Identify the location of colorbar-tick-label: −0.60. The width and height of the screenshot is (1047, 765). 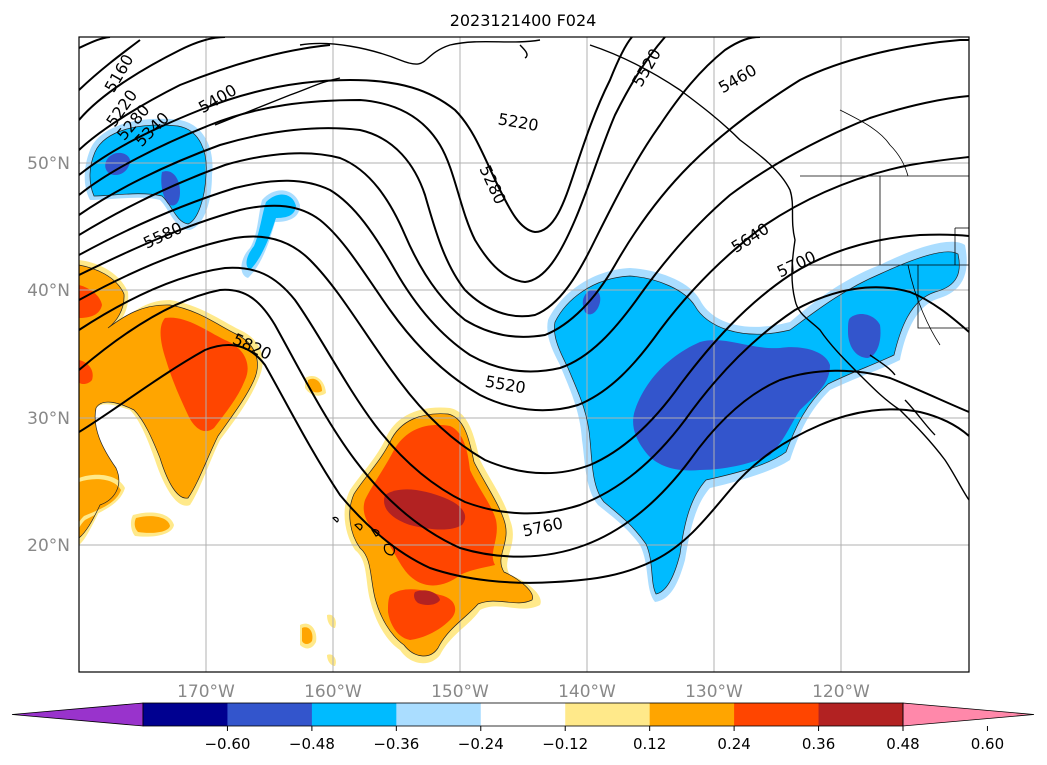
(227, 744).